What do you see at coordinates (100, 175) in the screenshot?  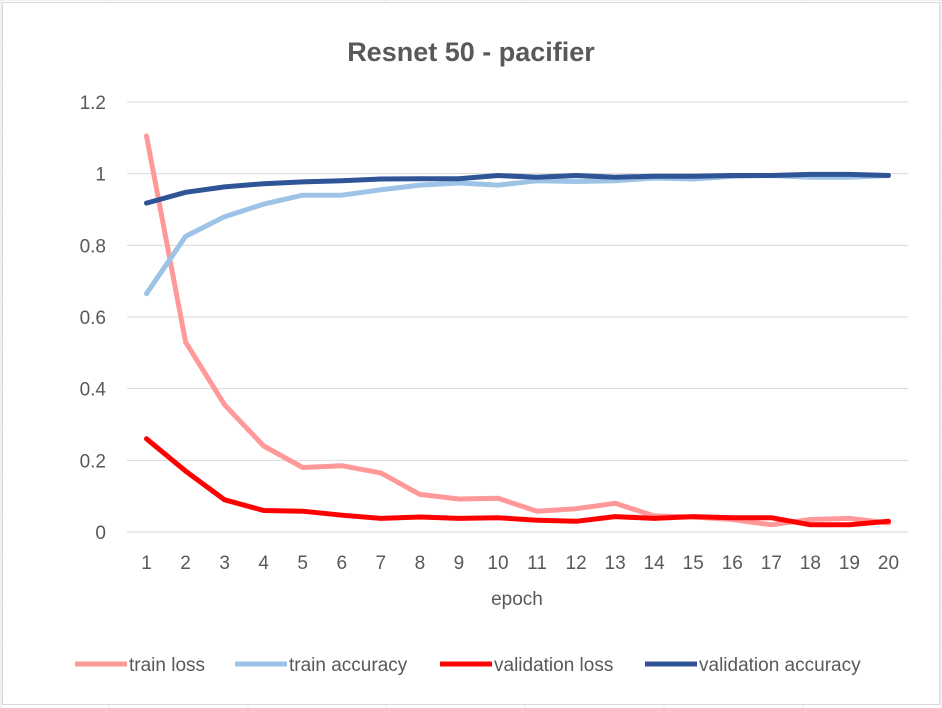 I see `y-tick-label: 1` at bounding box center [100, 175].